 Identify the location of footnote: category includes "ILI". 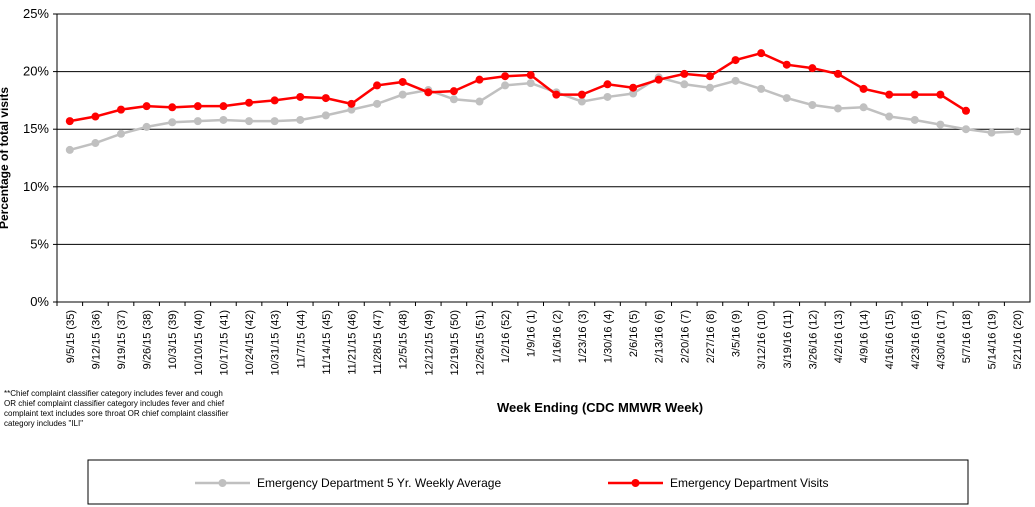
(43, 423).